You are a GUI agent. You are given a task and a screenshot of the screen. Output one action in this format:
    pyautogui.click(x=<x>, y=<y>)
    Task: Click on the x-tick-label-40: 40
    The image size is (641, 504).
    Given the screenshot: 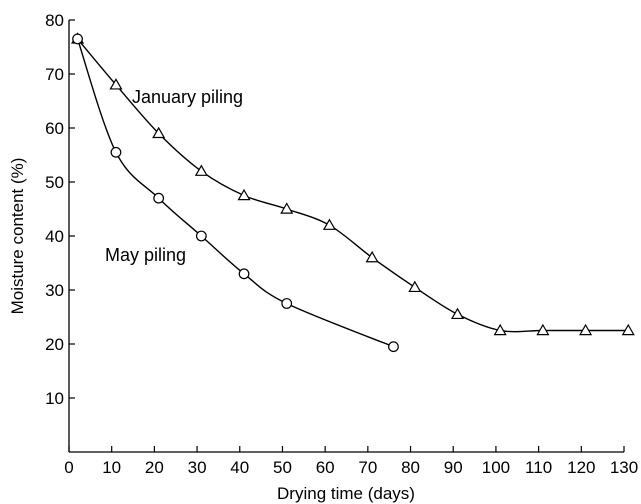 What is the action you would take?
    pyautogui.click(x=239, y=467)
    